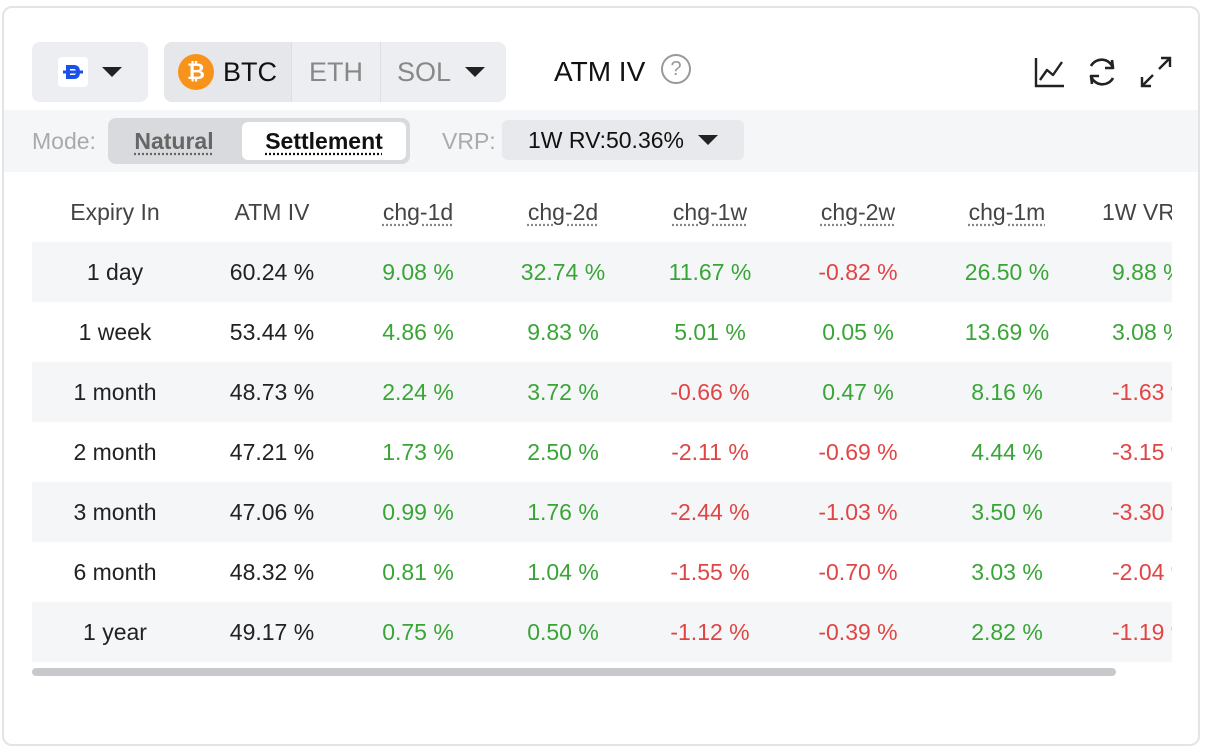 The height and width of the screenshot is (746, 1208). I want to click on column-header: chg-1d, so click(418, 212).